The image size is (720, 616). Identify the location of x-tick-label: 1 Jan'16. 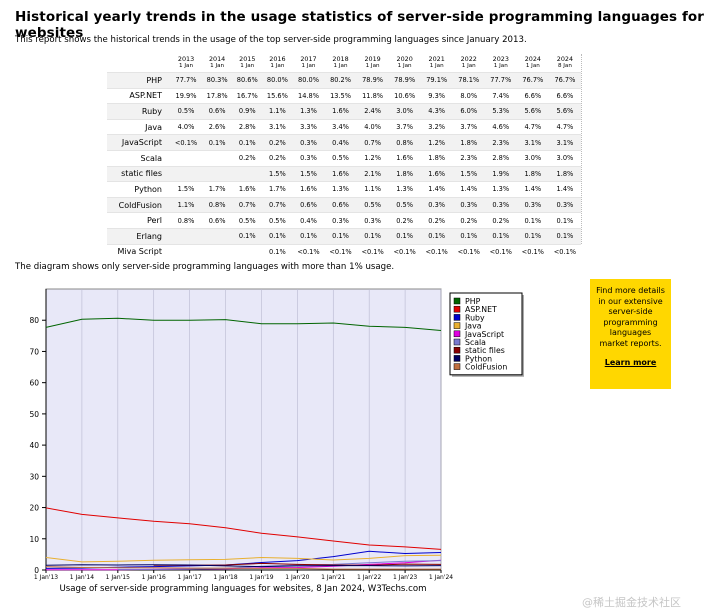
(154, 577).